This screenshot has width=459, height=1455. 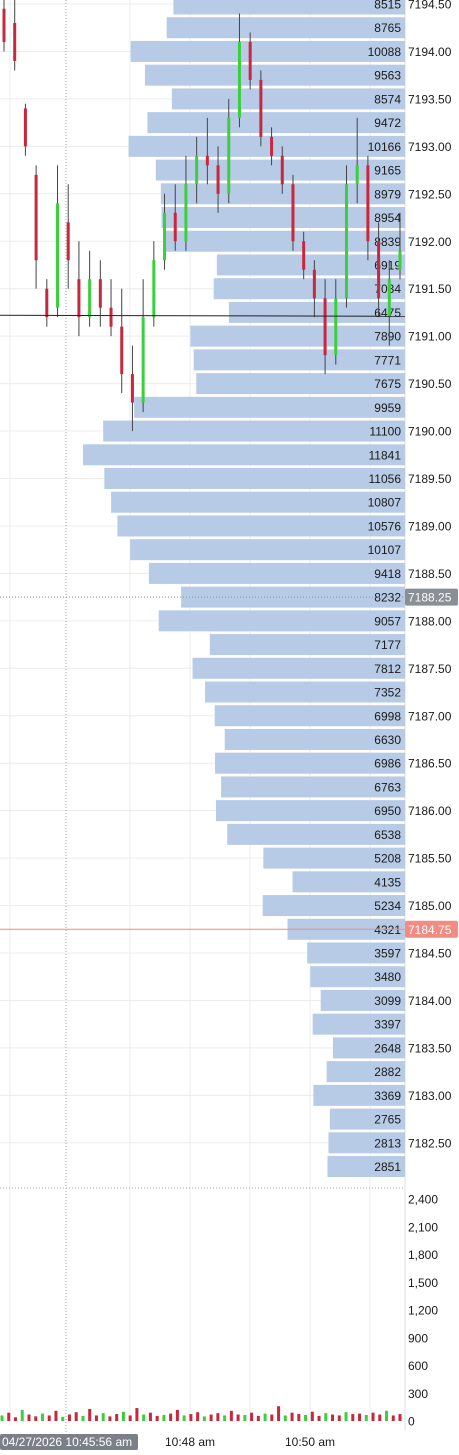 I want to click on profile-volume-label: 10107, so click(x=385, y=550).